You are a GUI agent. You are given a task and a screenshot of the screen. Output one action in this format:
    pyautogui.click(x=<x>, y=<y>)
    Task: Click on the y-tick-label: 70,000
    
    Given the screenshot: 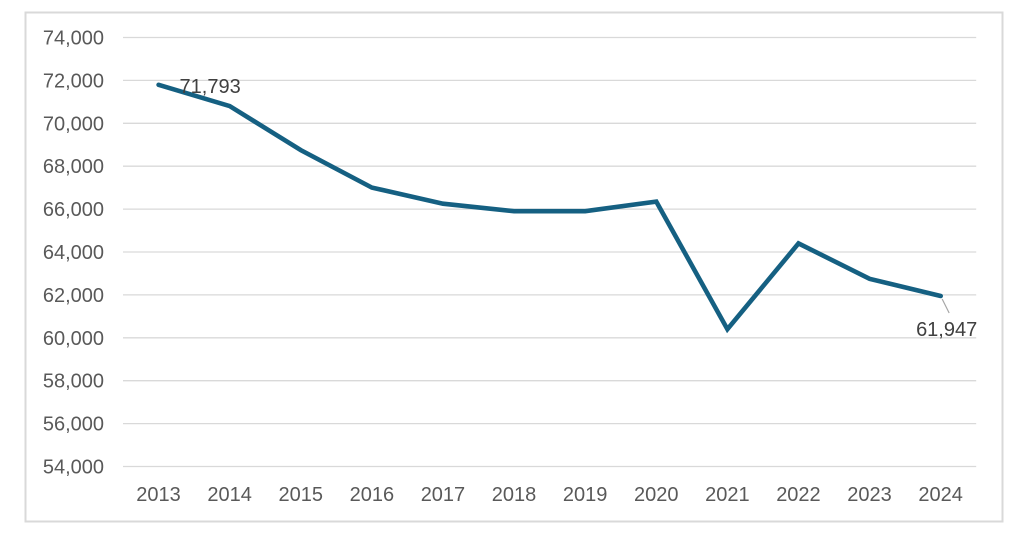 What is the action you would take?
    pyautogui.click(x=73, y=124)
    